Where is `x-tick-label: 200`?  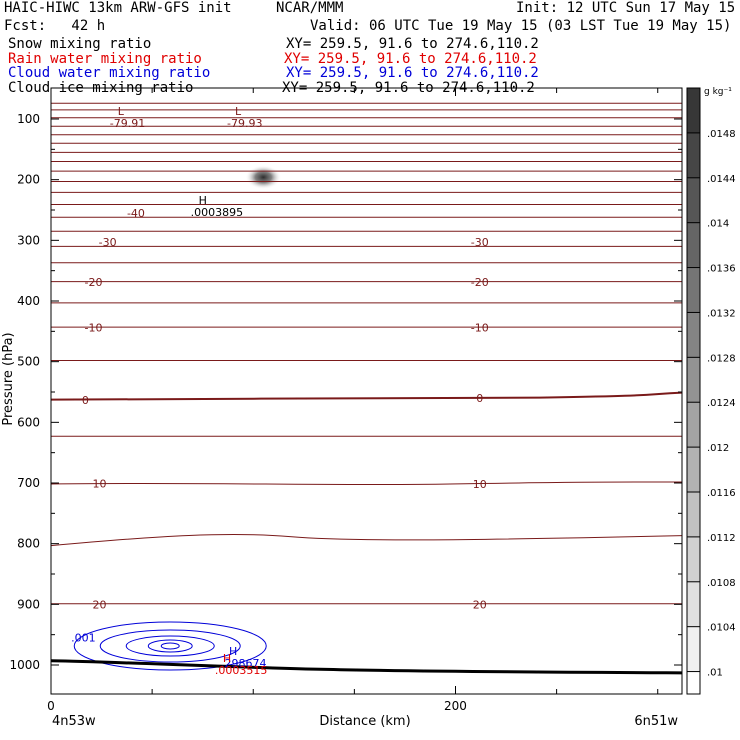 x-tick-label: 200 is located at coordinates (455, 706).